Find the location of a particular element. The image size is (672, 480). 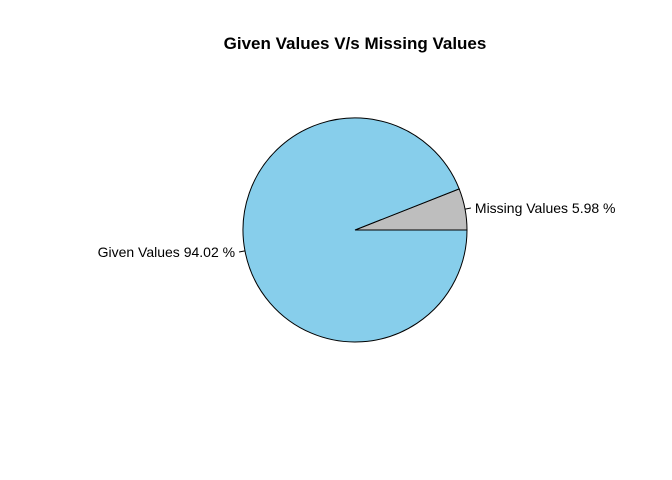

label-ticks is located at coordinates (355, 230).